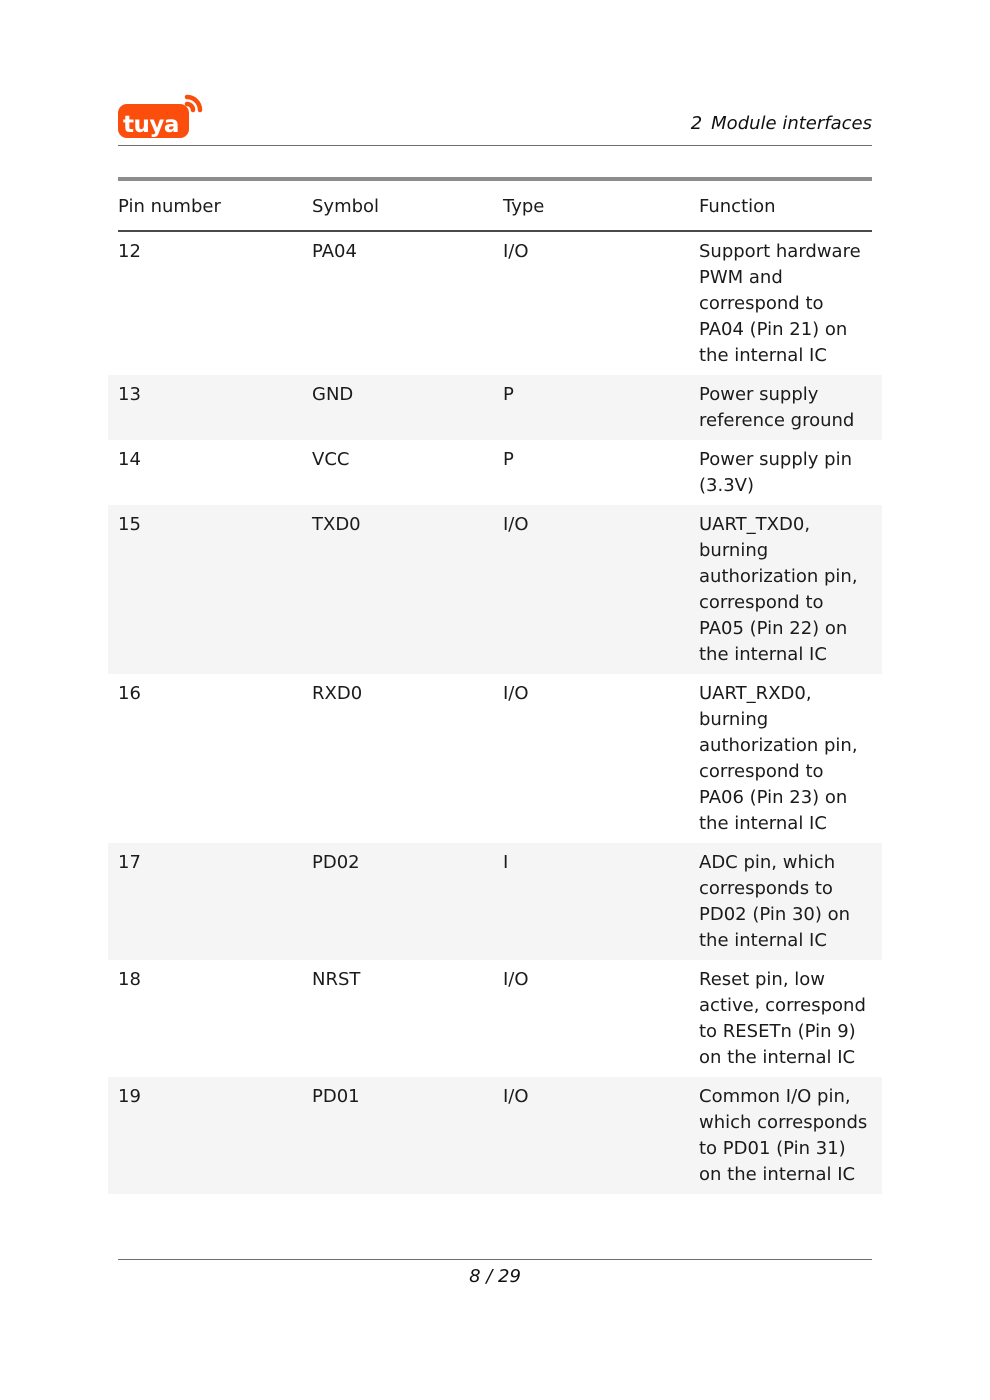 The image size is (990, 1400). I want to click on logo-background, so click(153, 121).